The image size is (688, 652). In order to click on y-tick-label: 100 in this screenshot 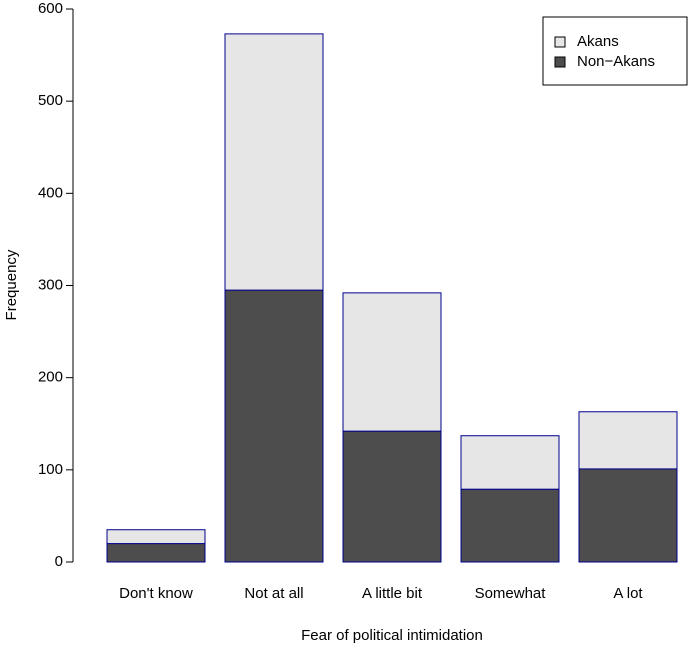, I will do `click(50, 469)`.